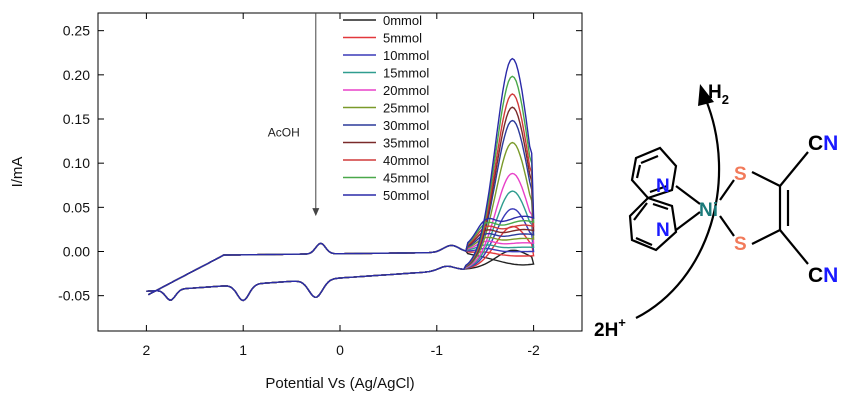  What do you see at coordinates (402, 20) in the screenshot?
I see `legend-label: 0mmol` at bounding box center [402, 20].